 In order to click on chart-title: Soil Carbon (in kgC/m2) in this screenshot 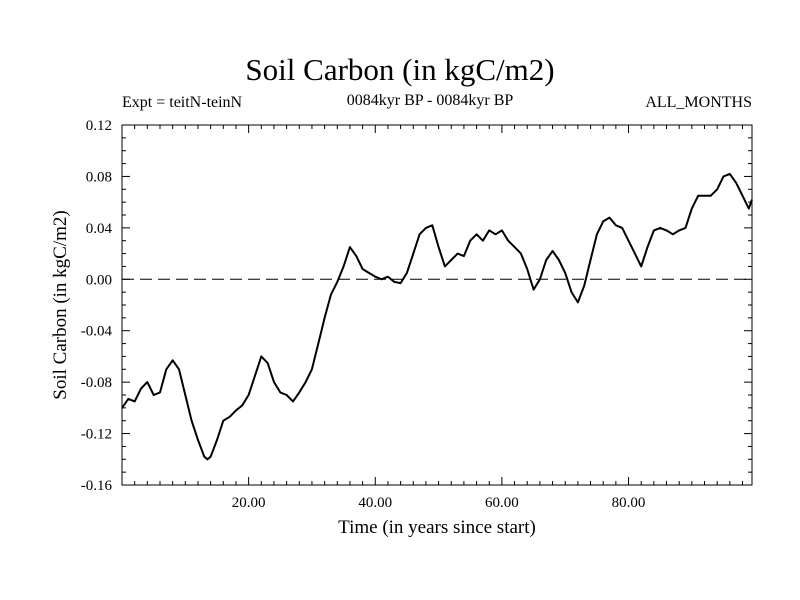, I will do `click(400, 69)`.